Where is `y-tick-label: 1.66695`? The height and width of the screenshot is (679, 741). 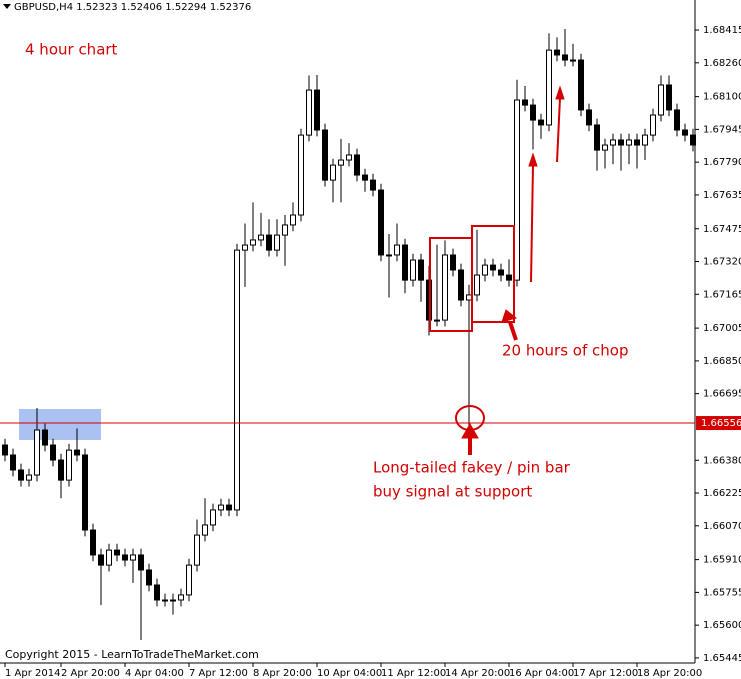 y-tick-label: 1.66695 is located at coordinates (722, 394).